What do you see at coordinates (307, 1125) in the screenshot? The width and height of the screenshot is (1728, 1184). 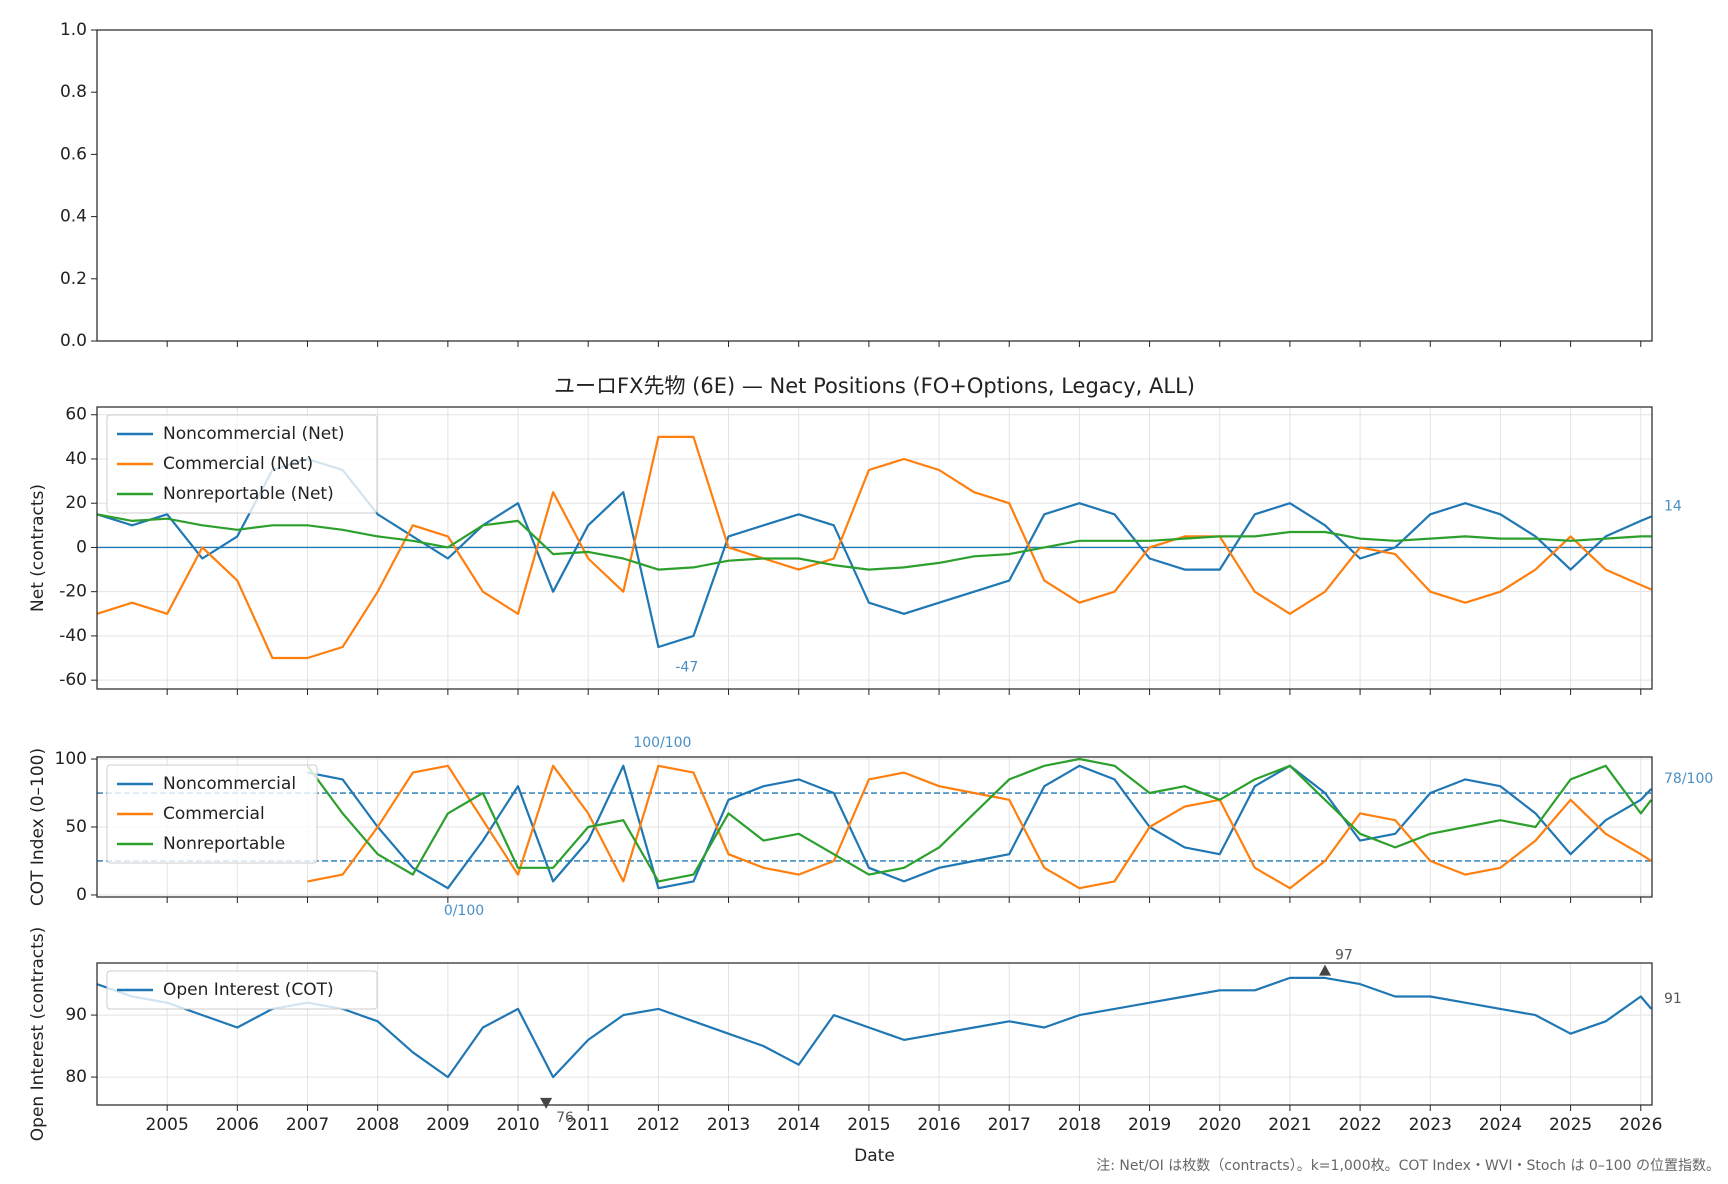 I see `x-tick-label: 2007` at bounding box center [307, 1125].